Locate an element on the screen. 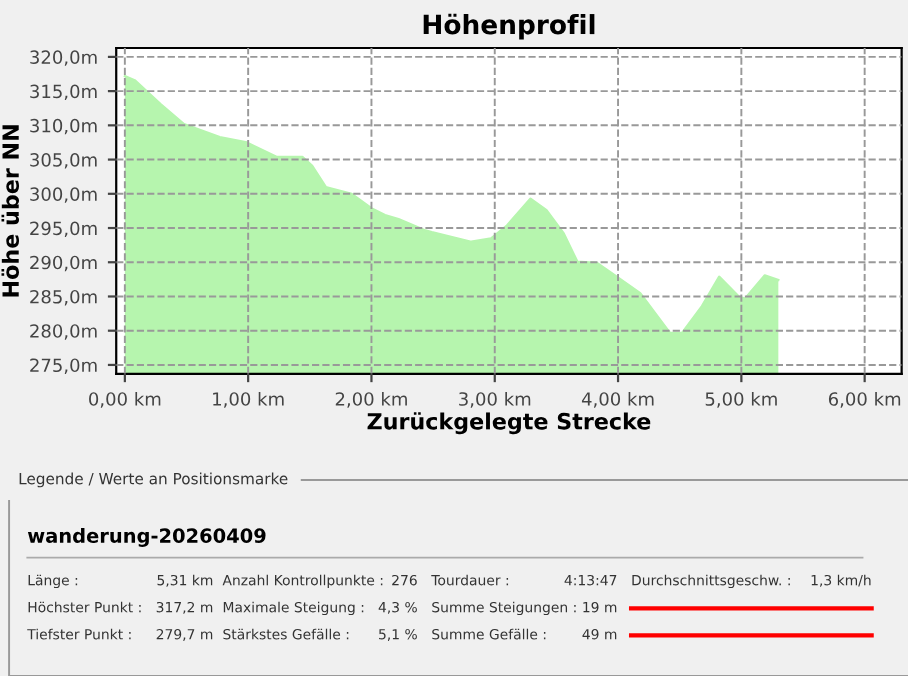 This screenshot has width=908, height=676. x-tick-label: 4,00 km is located at coordinates (617, 399).